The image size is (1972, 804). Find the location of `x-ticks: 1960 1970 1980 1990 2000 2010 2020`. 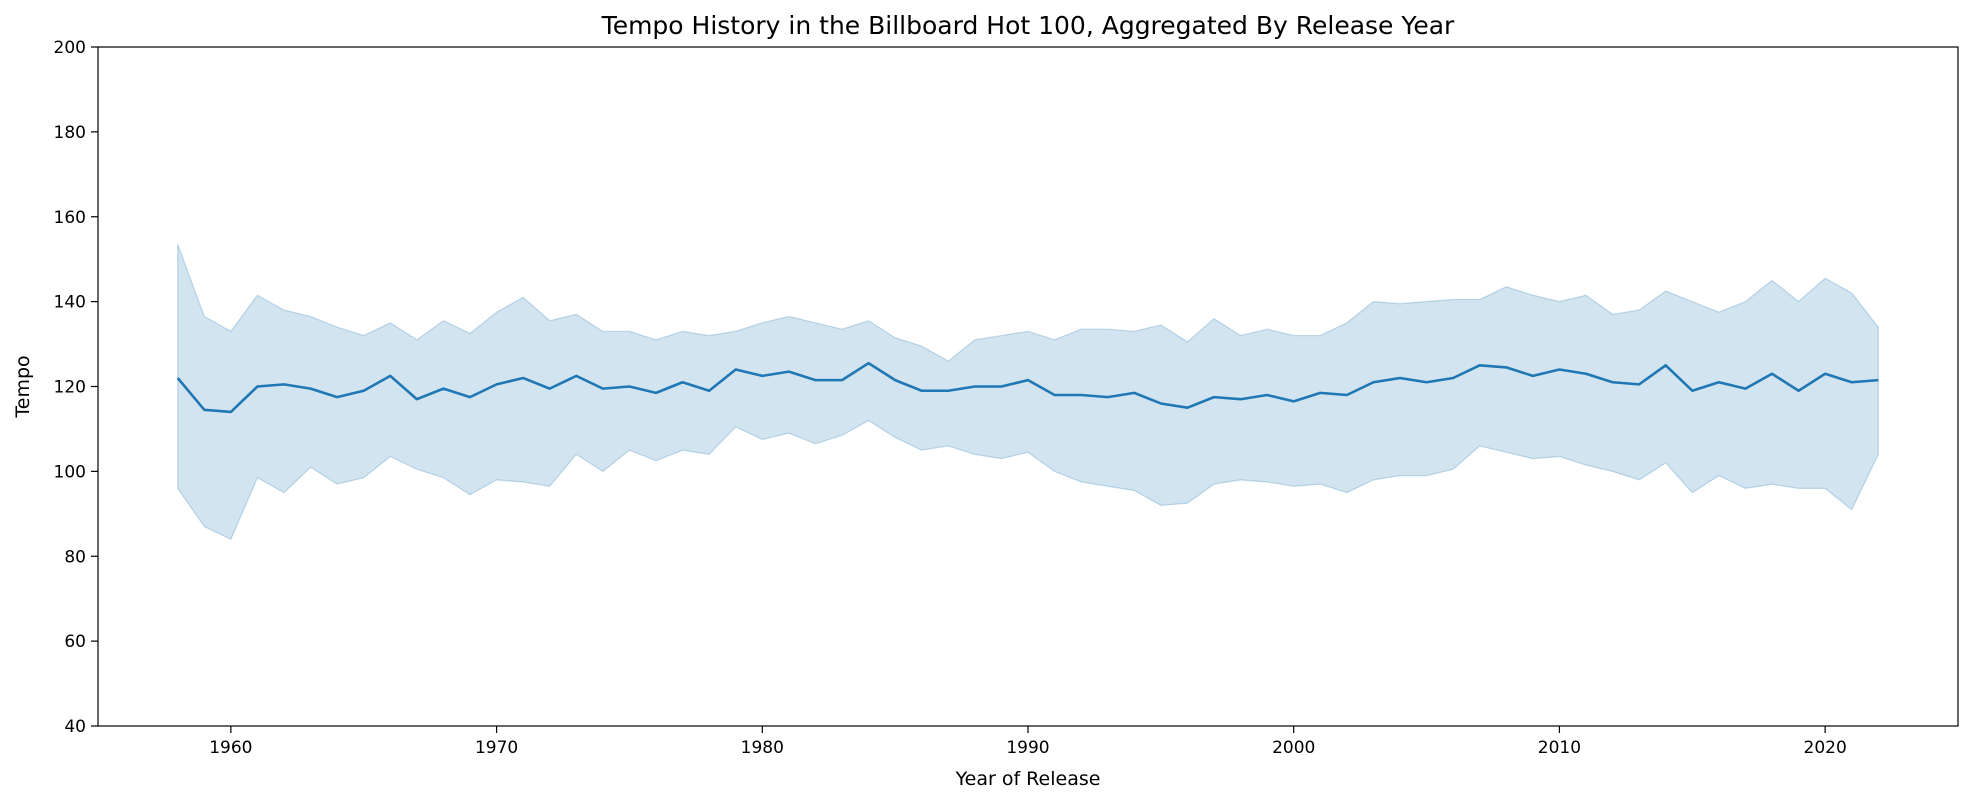

x-ticks: 1960 1970 1980 1990 2000 2010 2020 is located at coordinates (1028, 742).